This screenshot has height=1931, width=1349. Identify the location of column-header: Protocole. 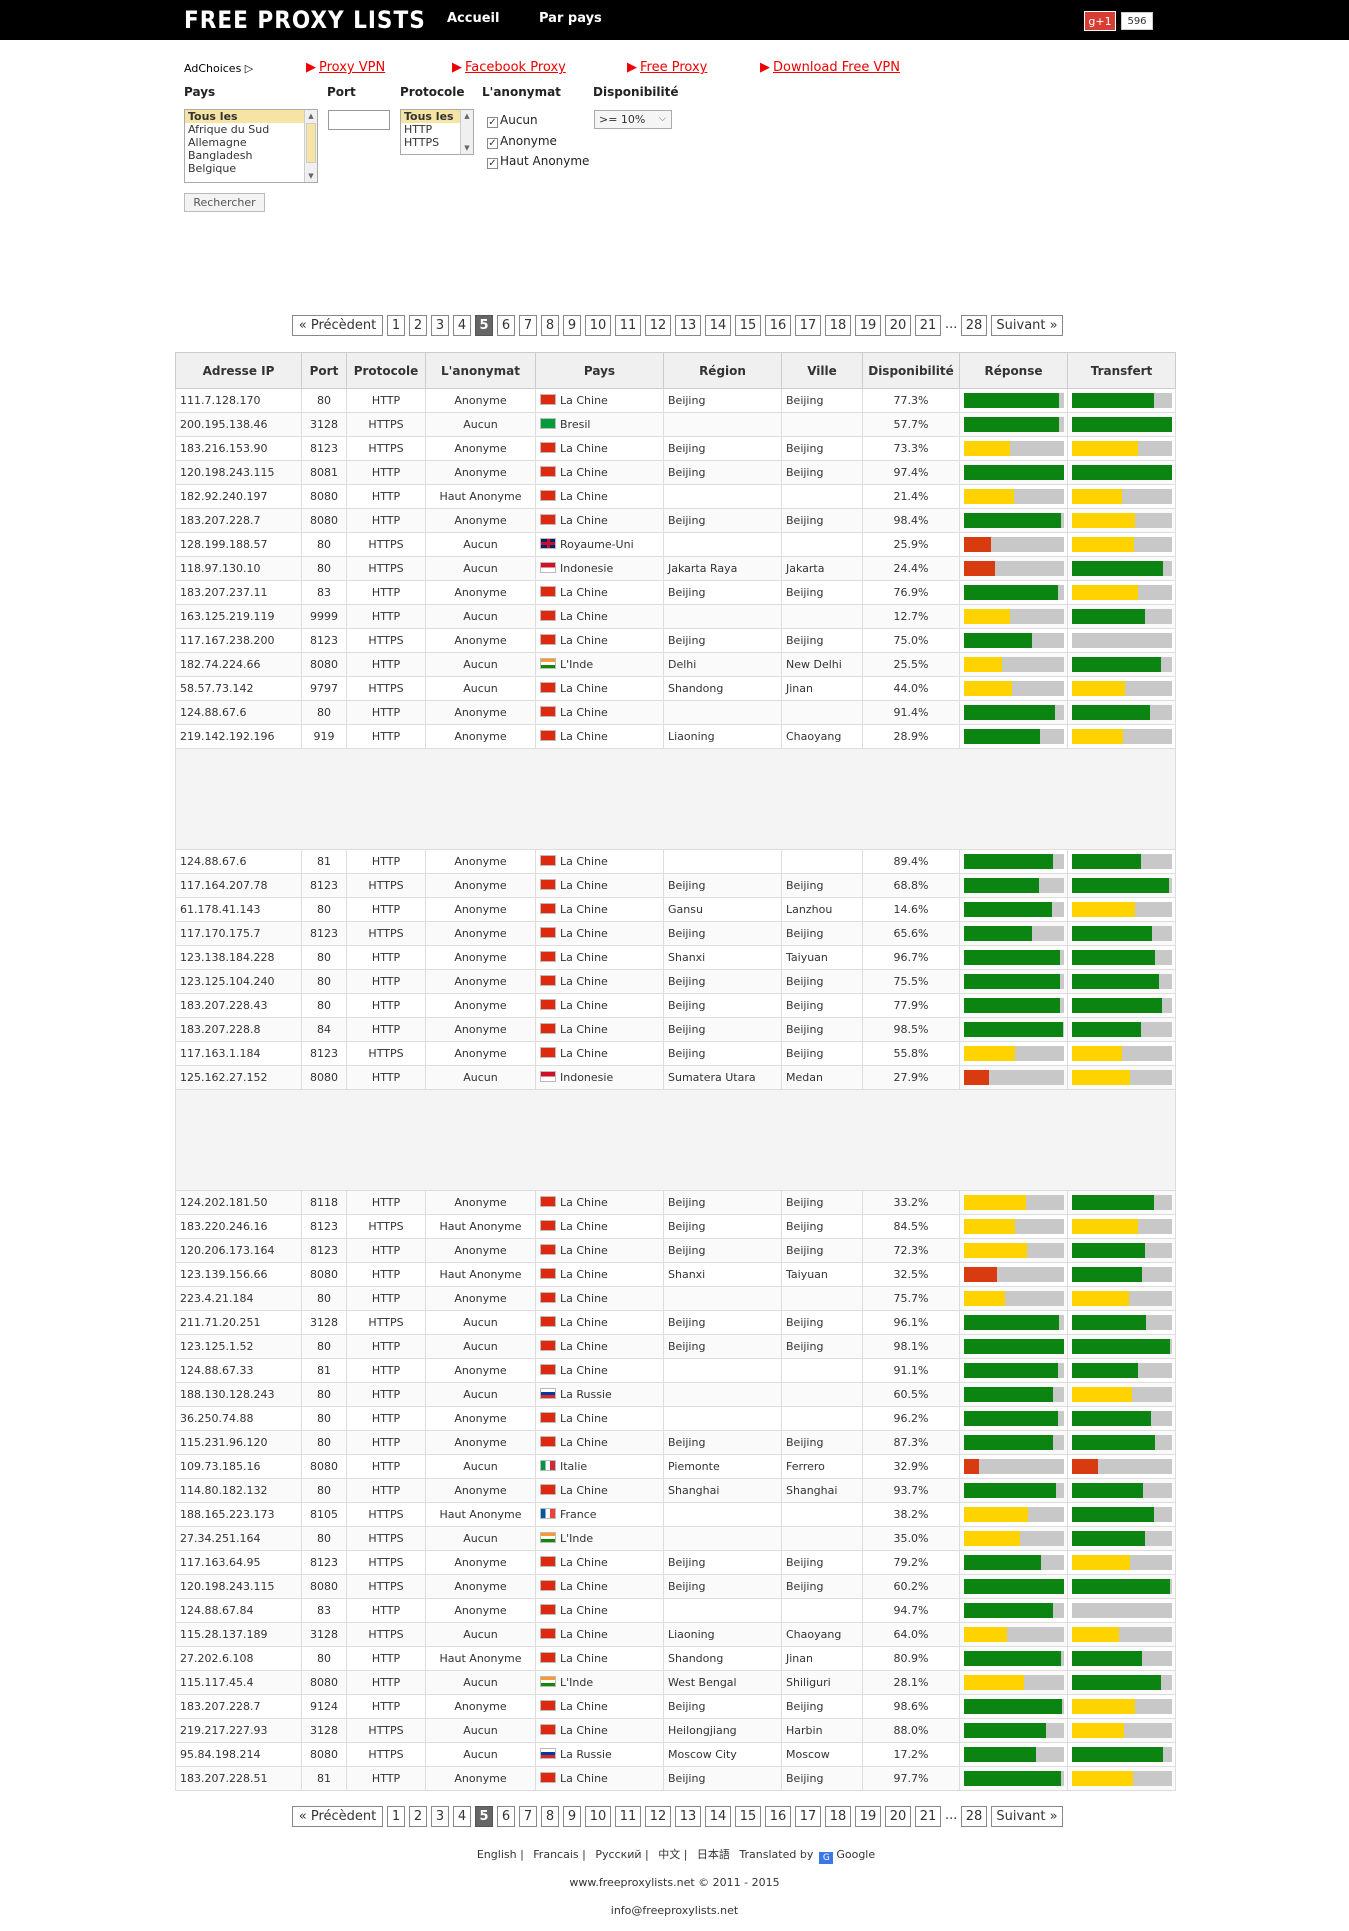
(386, 370).